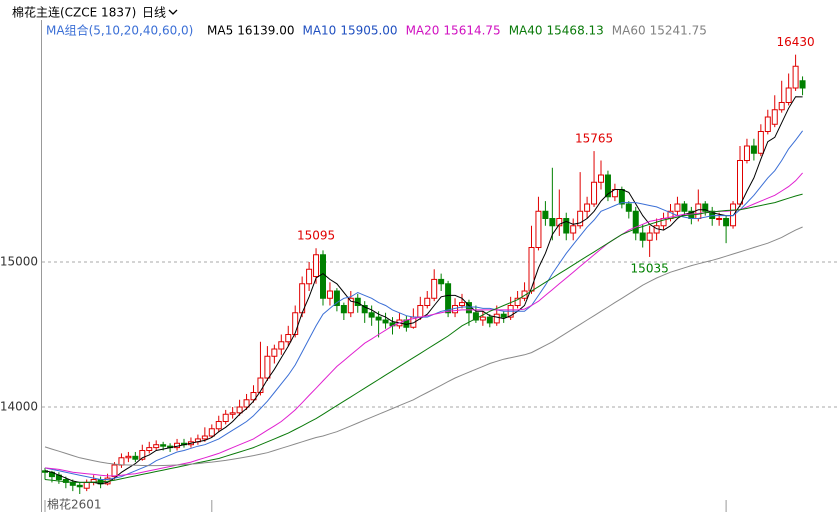  What do you see at coordinates (575, 31) in the screenshot?
I see `legend-value: 15468.13` at bounding box center [575, 31].